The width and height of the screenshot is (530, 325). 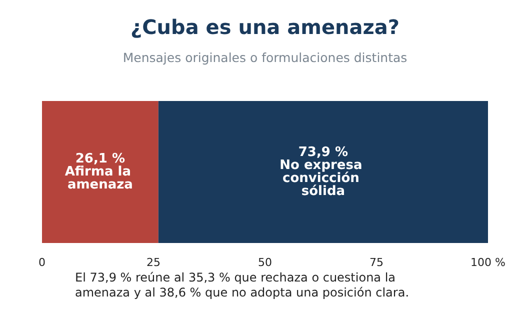 What do you see at coordinates (323, 178) in the screenshot?
I see `series-label: No expresa convicción sólida` at bounding box center [323, 178].